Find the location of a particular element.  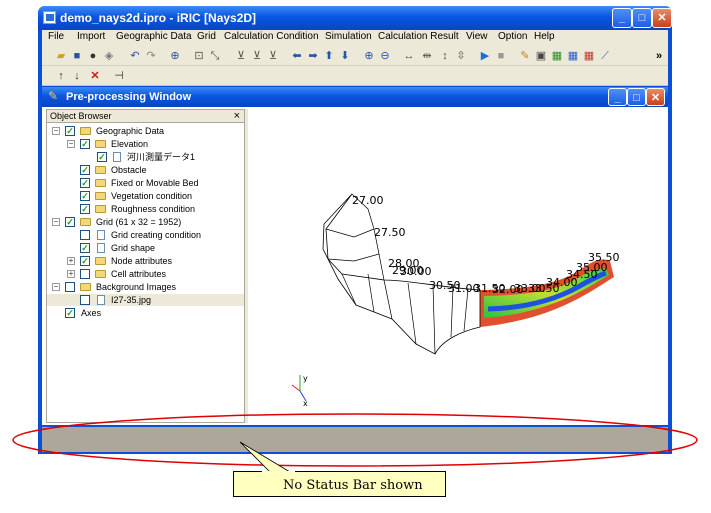

zoom-box-icon: ⊕ is located at coordinates (175, 56).